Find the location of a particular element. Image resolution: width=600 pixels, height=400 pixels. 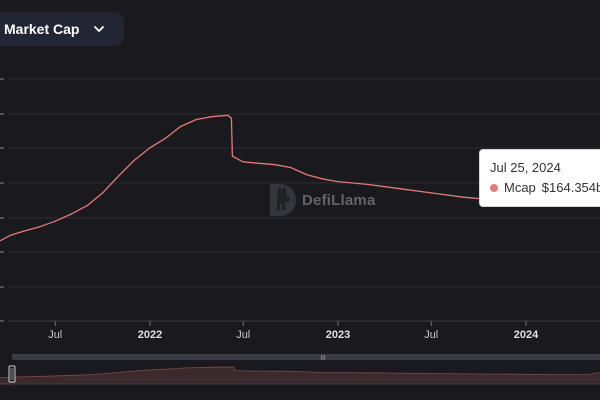

navigator-grip-icon: ||| is located at coordinates (323, 358).